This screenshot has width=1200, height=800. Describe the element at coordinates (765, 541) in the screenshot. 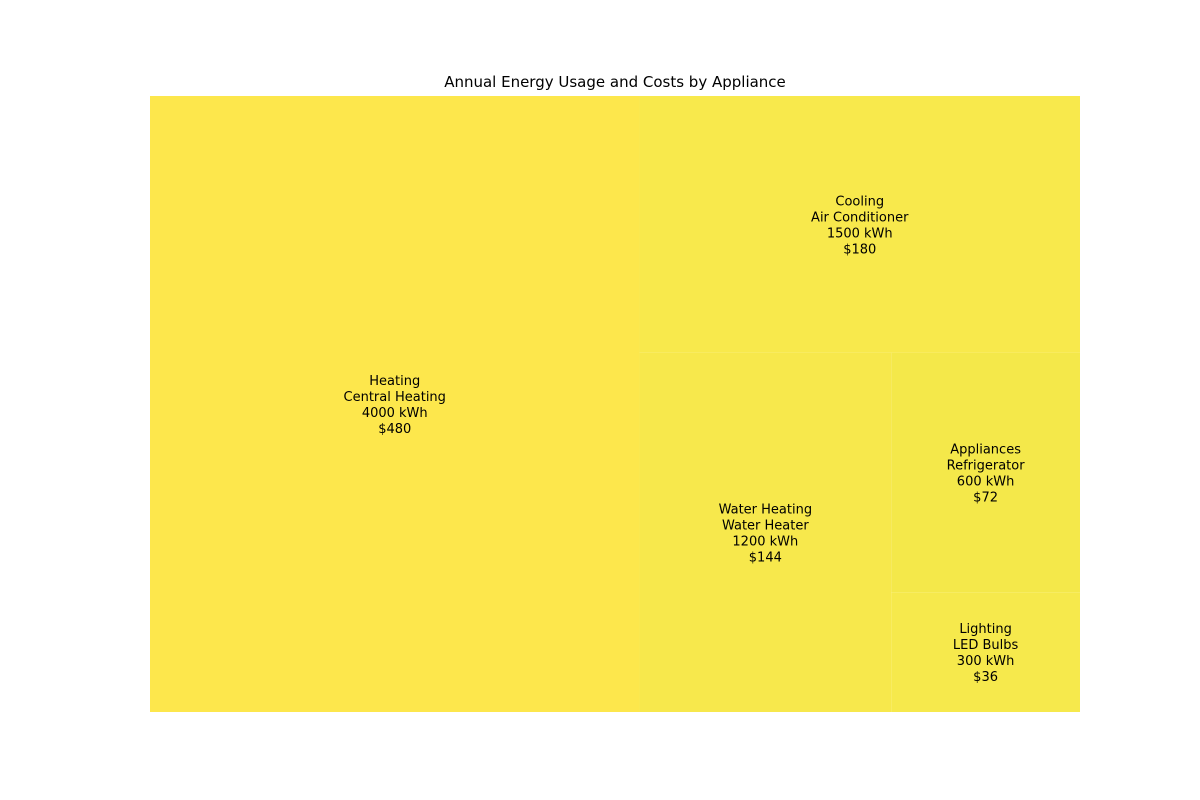

I see `tile-kwh-label: 1200 kWh` at that location.